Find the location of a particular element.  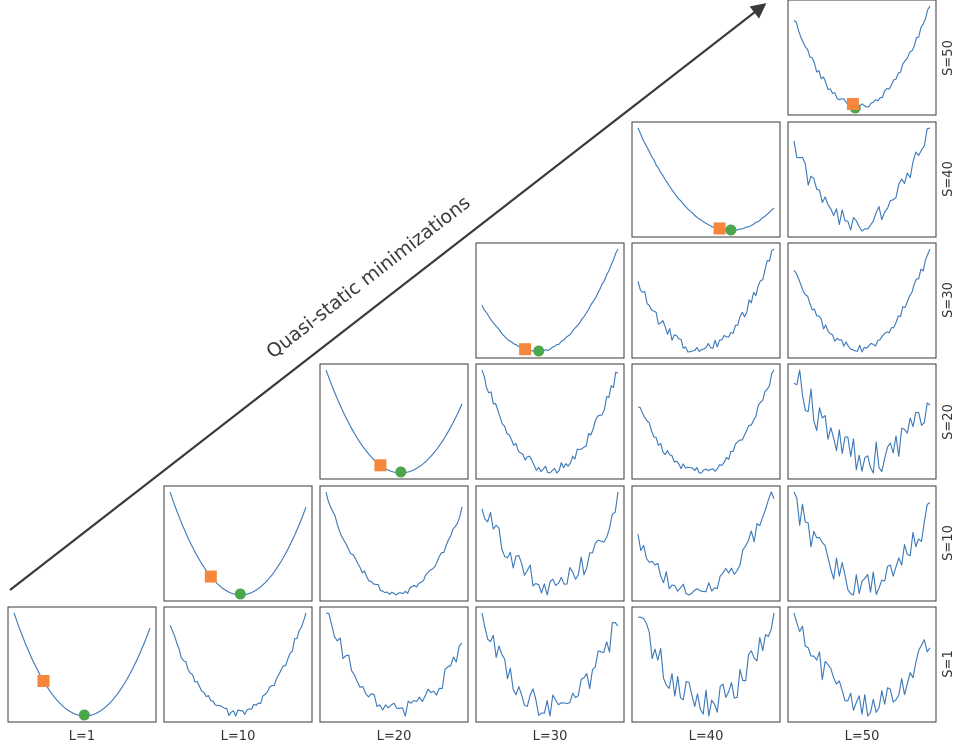

column-label: L=40 is located at coordinates (706, 736).